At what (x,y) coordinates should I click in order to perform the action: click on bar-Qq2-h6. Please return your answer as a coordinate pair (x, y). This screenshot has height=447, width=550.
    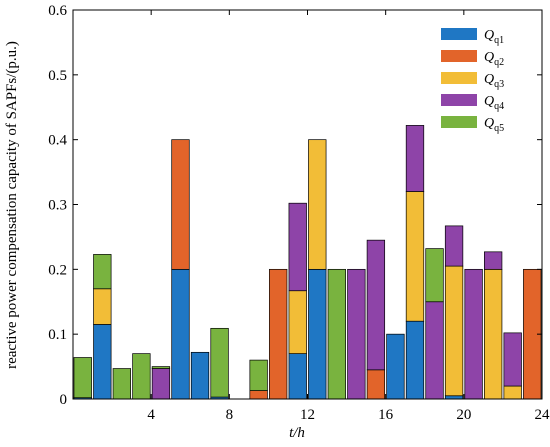
    Looking at the image, I should click on (180, 204).